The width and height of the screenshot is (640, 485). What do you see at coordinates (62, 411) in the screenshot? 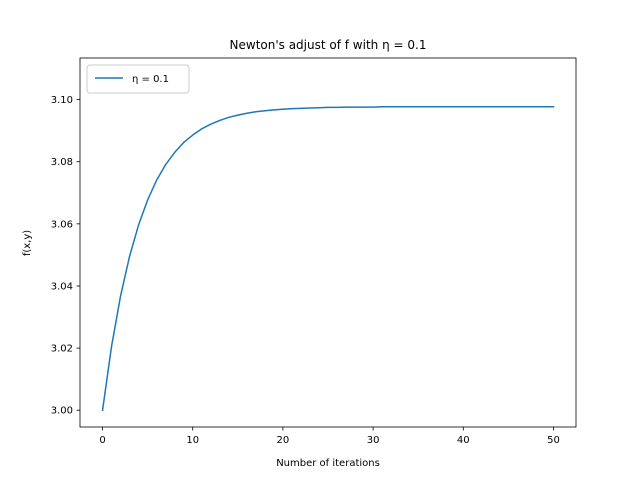
I see `y-tick-label-0: 3.00` at bounding box center [62, 411].